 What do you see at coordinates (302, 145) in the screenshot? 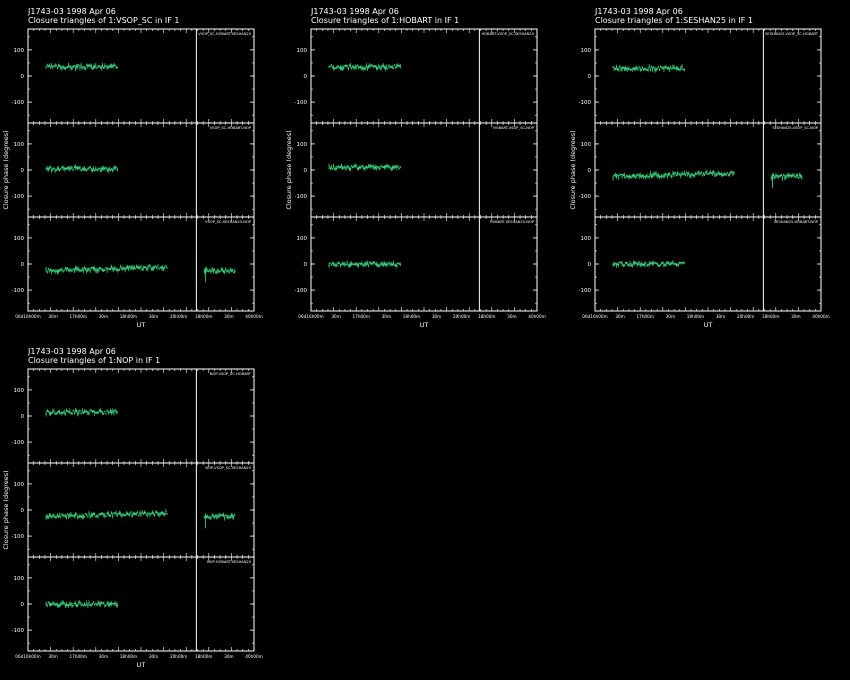
I see `y-tick-label: 100` at bounding box center [302, 145].